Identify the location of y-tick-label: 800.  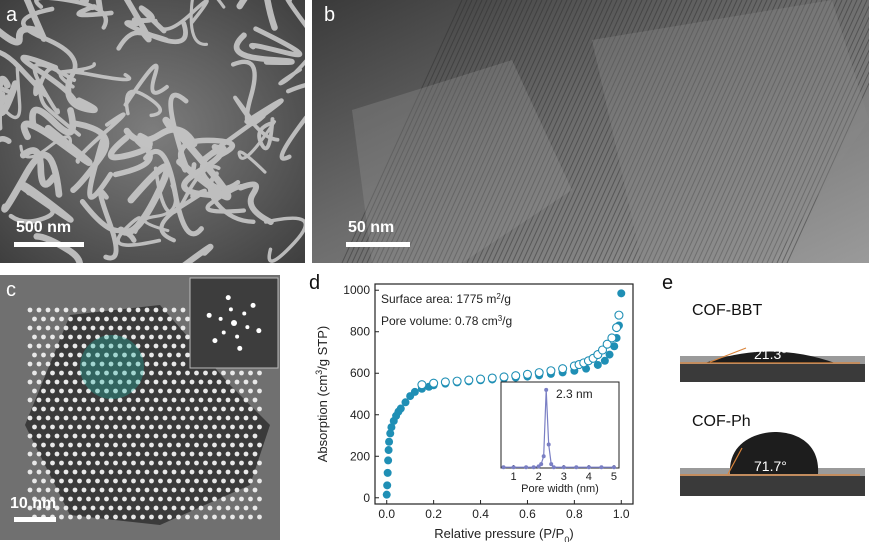
(360, 332).